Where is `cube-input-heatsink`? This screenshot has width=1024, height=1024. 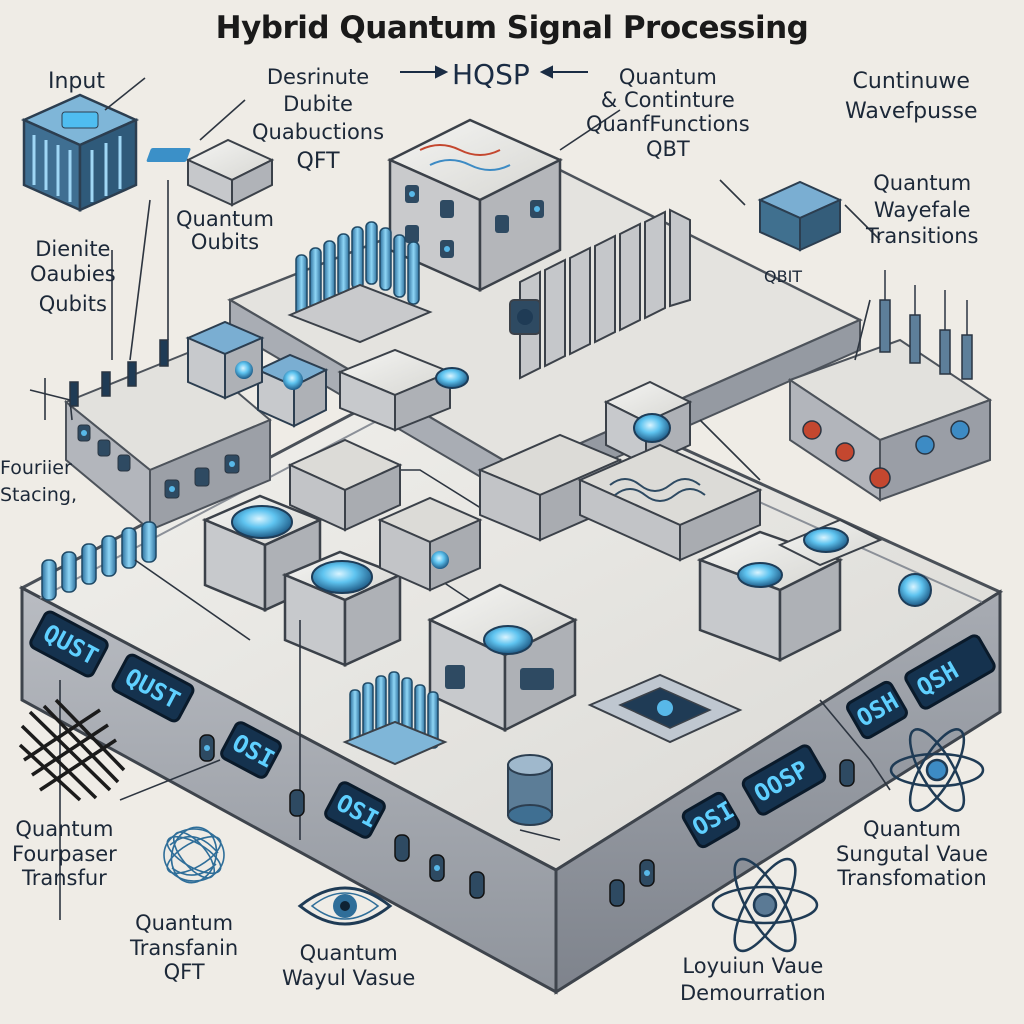
cube-input-heatsink is located at coordinates (80, 152).